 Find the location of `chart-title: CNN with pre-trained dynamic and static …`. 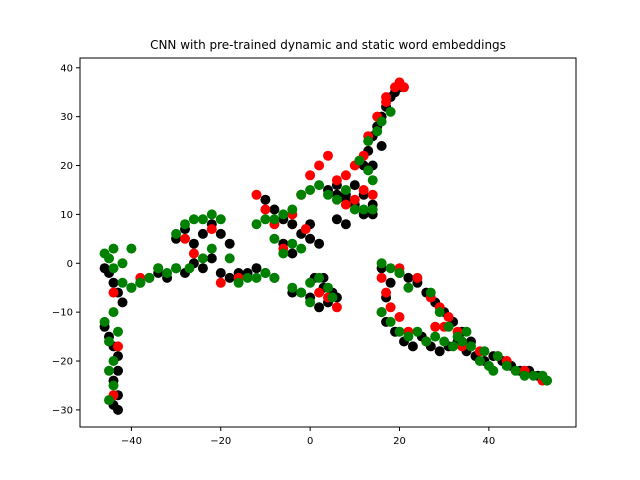

chart-title: CNN with pre-trained dynamic and static … is located at coordinates (328, 45).